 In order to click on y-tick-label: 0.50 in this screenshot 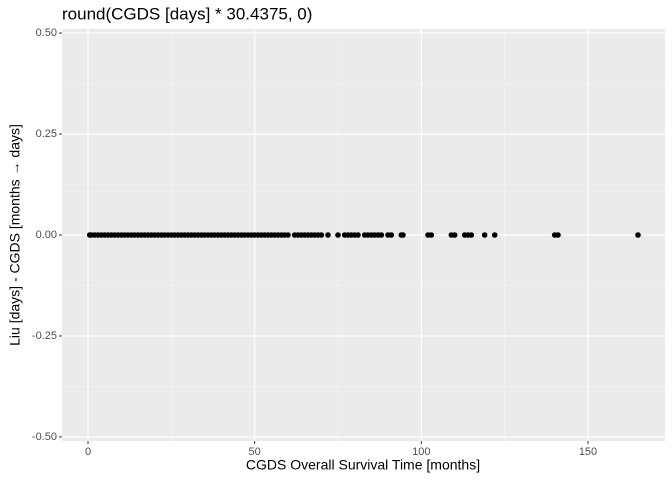, I will do `click(46, 33)`.